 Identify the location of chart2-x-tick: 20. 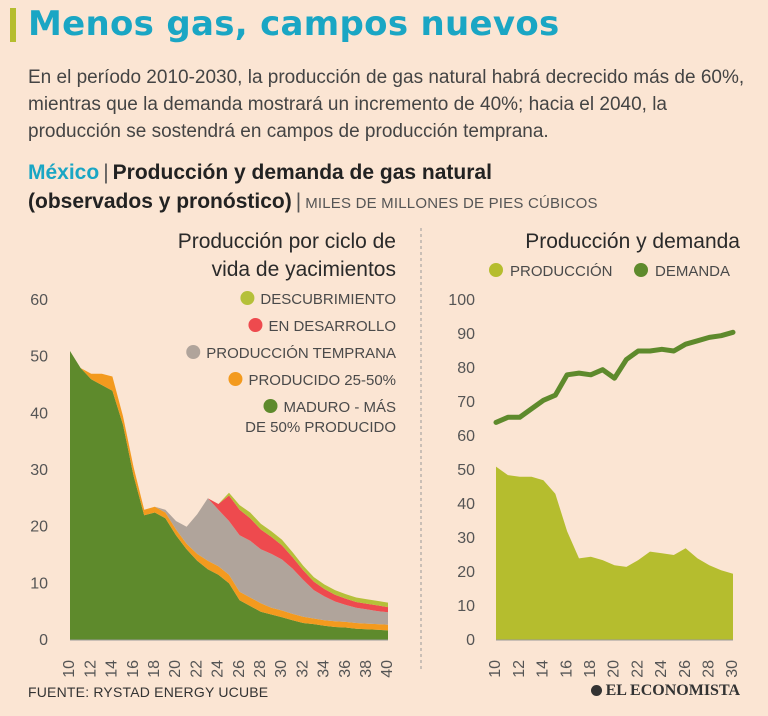
(614, 669).